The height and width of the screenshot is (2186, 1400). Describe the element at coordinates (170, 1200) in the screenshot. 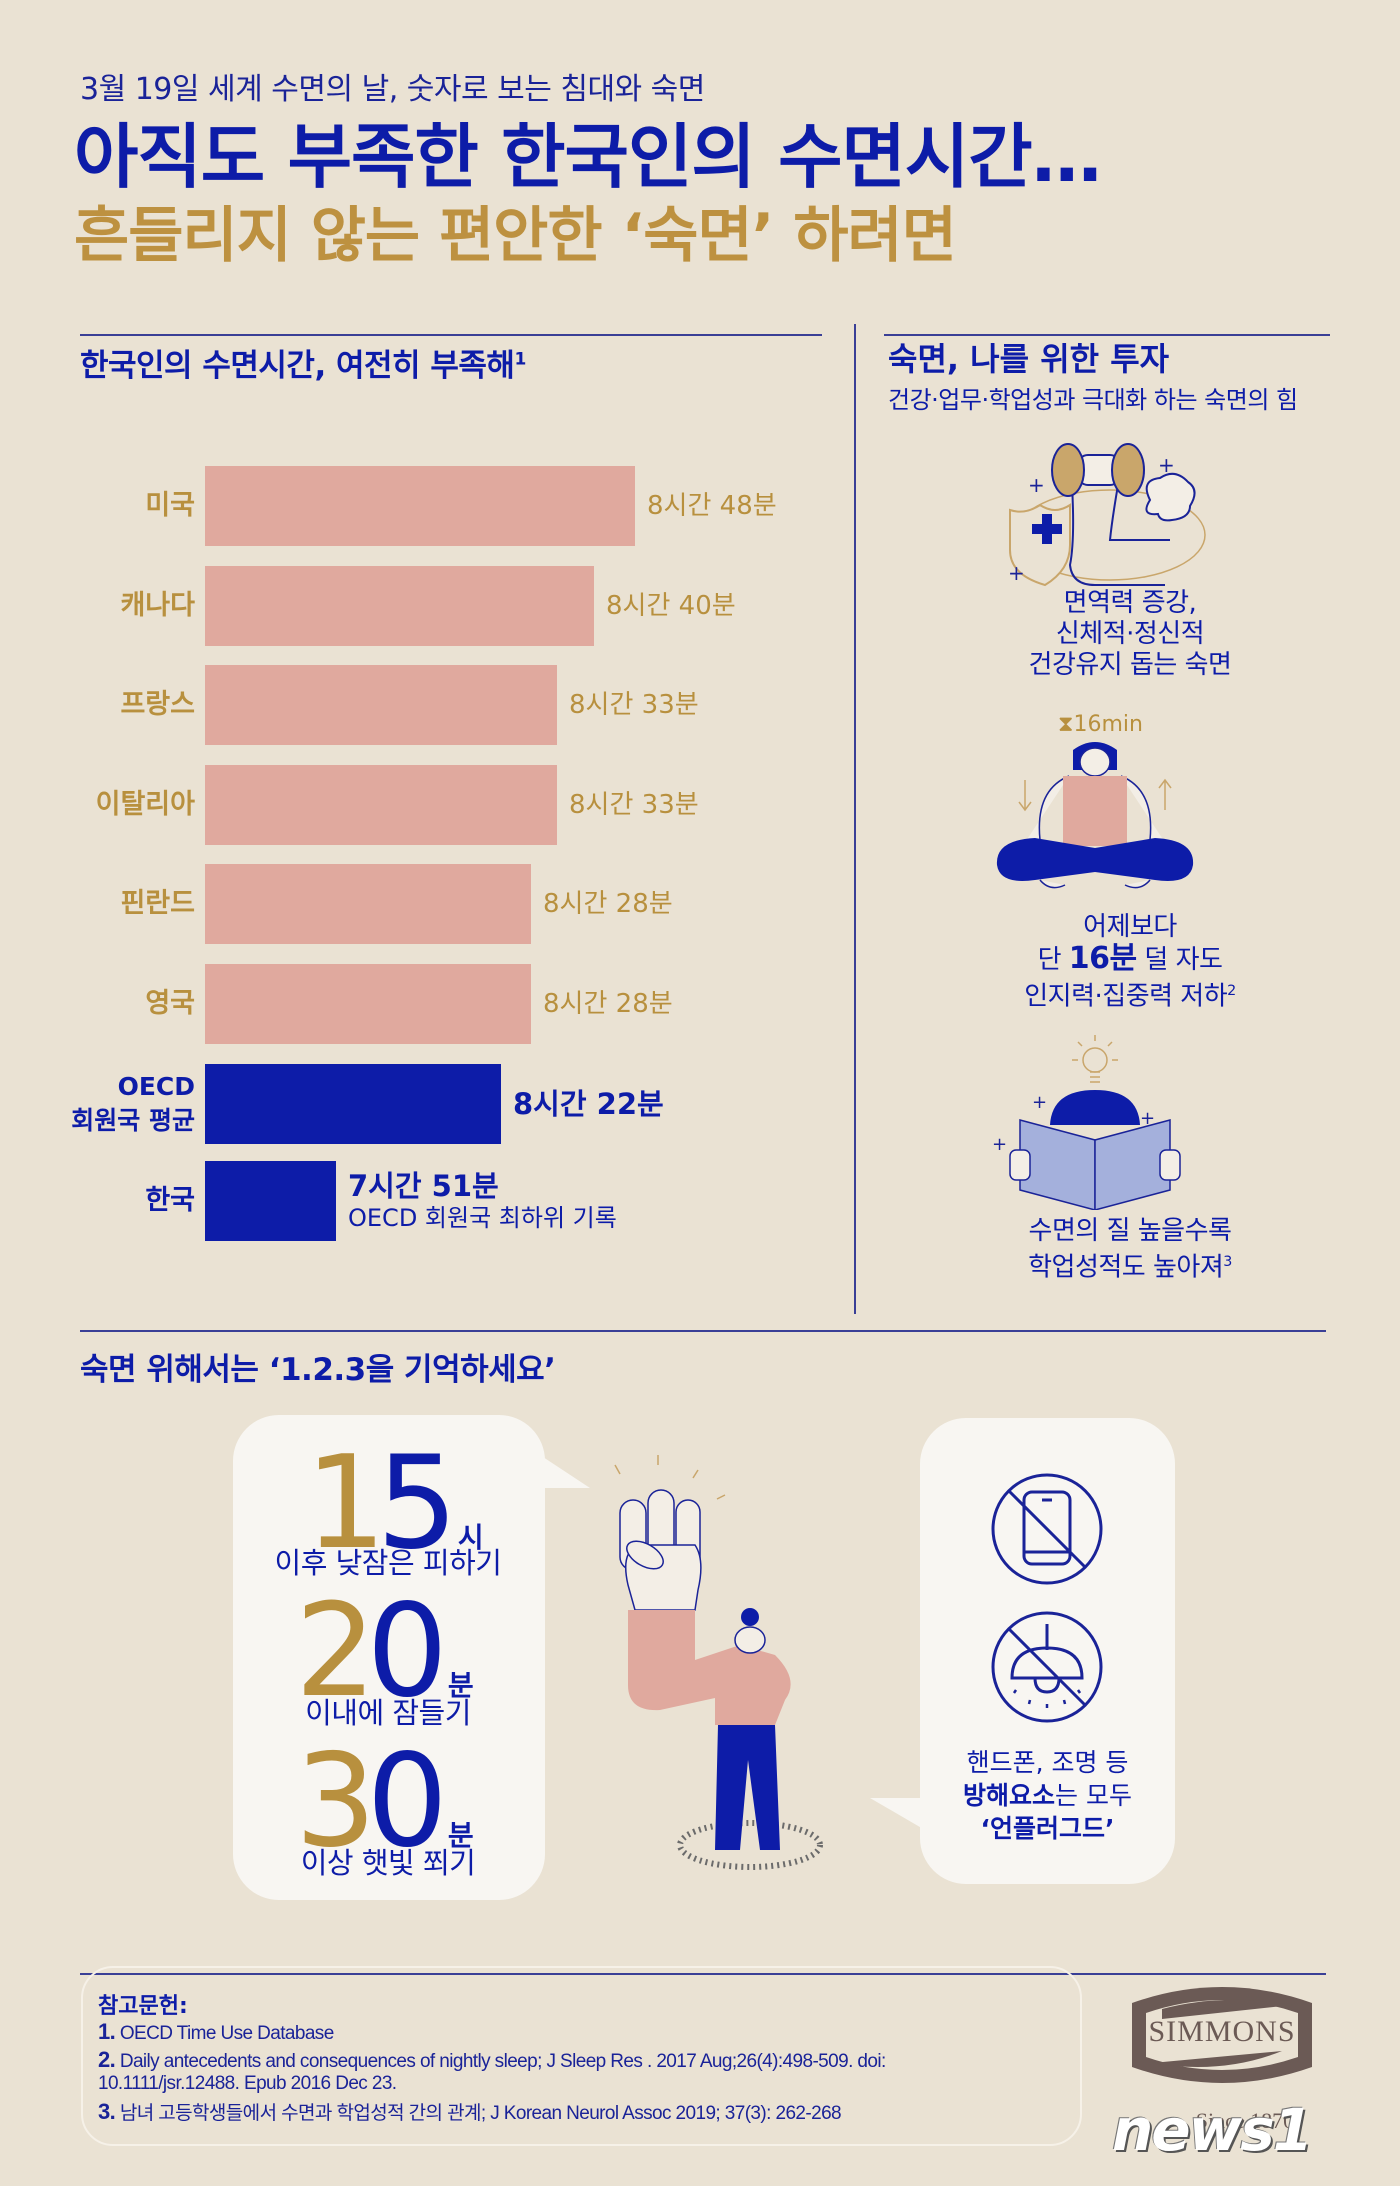

I see `chart-category-label: 한국` at that location.